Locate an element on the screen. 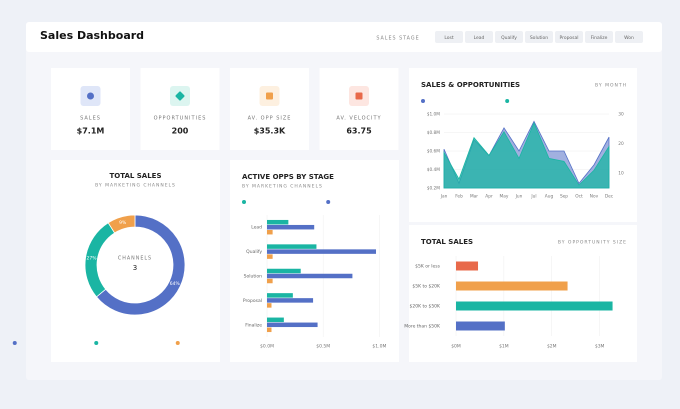 The height and width of the screenshot is (409, 680). kpi-value: $7.1M is located at coordinates (91, 131).